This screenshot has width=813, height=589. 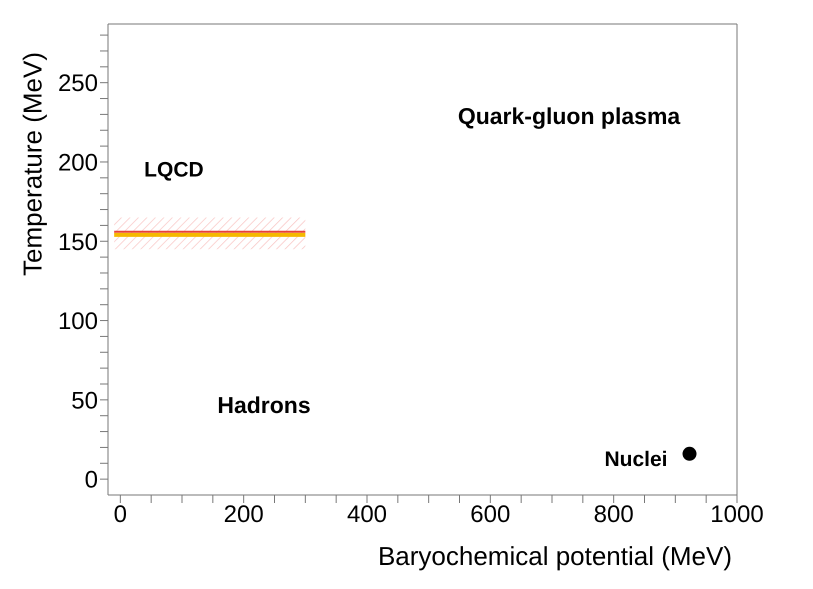 I want to click on x-tick-label: 1000, so click(x=737, y=514).